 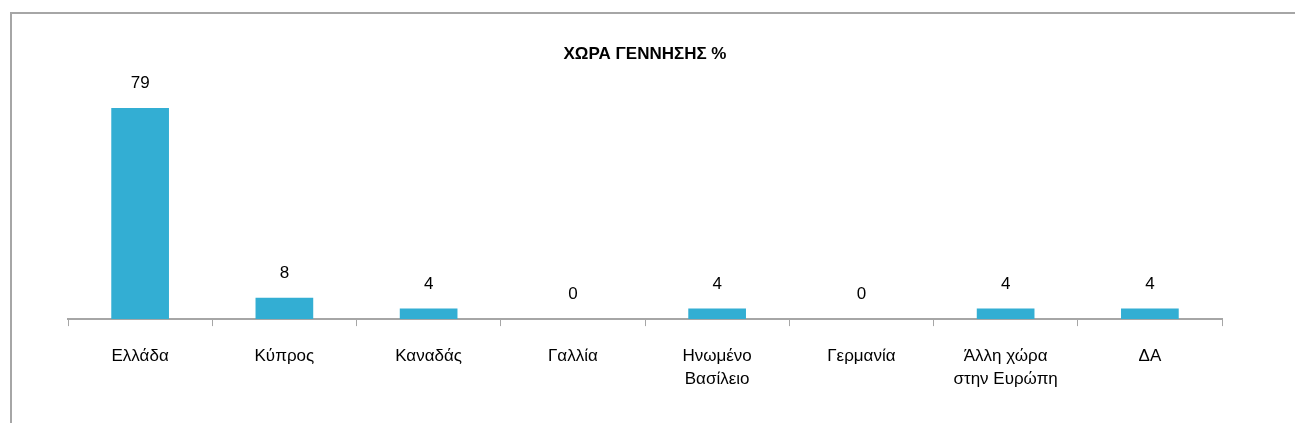 I want to click on x-tick-label: Γαλλία, so click(x=572, y=356).